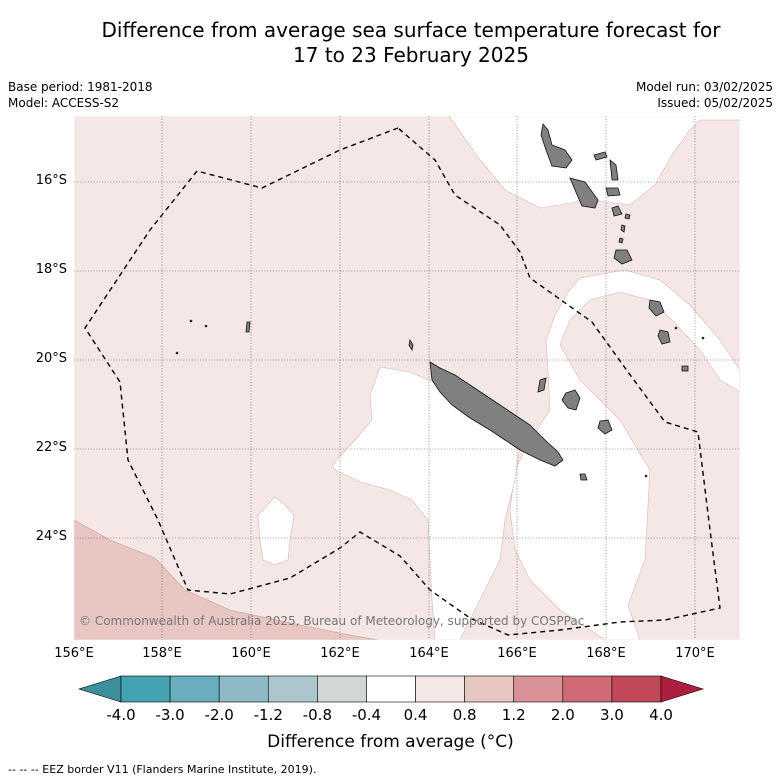 This screenshot has width=781, height=781. Describe the element at coordinates (600, 156) in the screenshot. I see `vanuatu-ambae` at that location.